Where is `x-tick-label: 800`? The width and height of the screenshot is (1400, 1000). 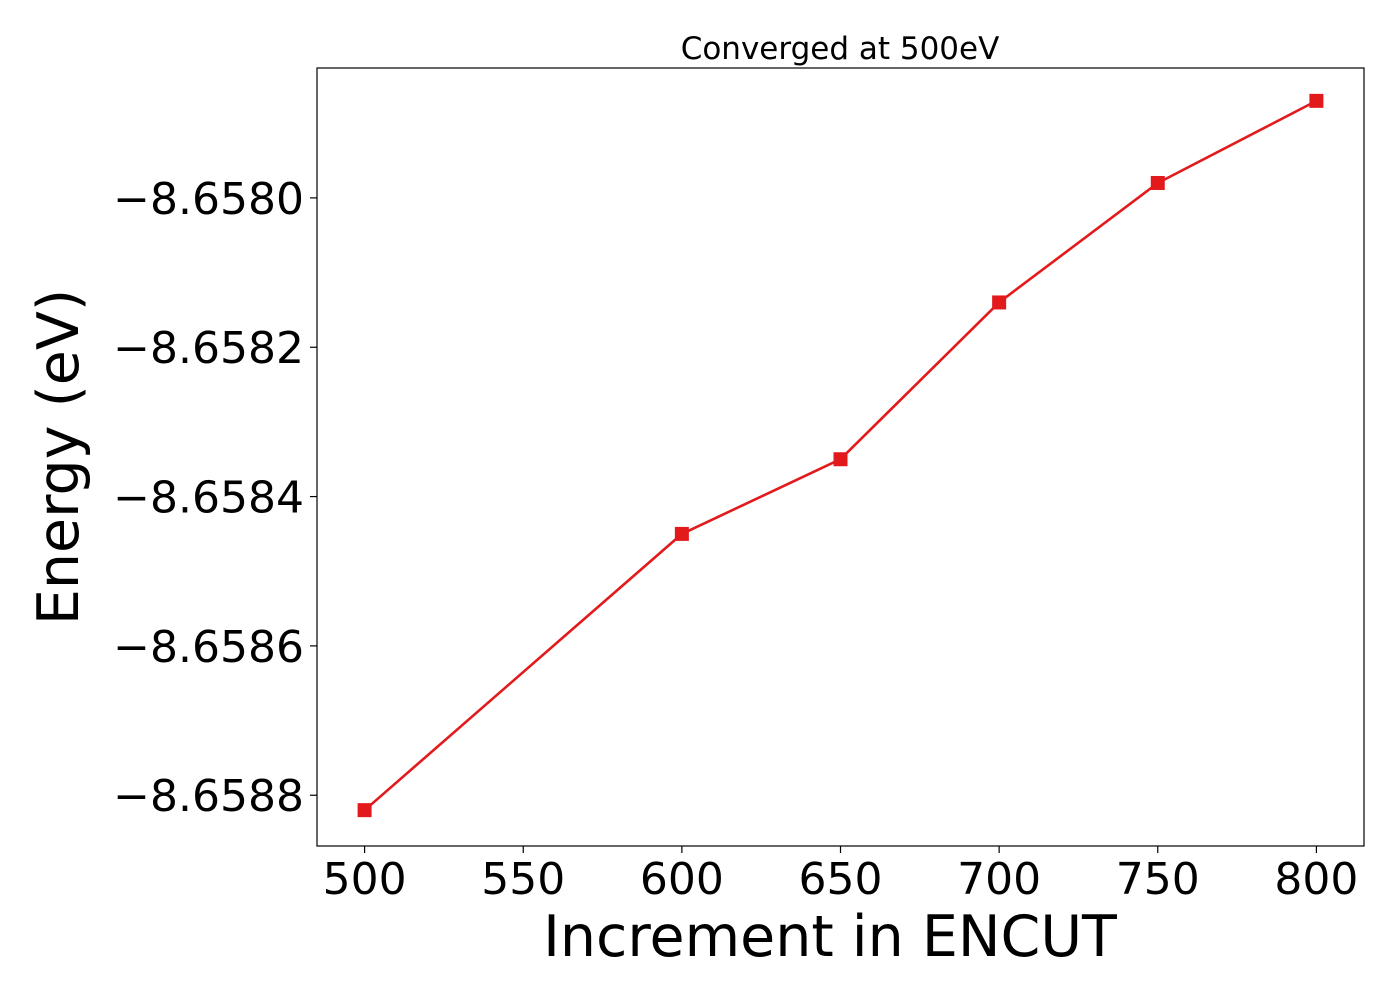 x-tick-label: 800 is located at coordinates (1316, 879).